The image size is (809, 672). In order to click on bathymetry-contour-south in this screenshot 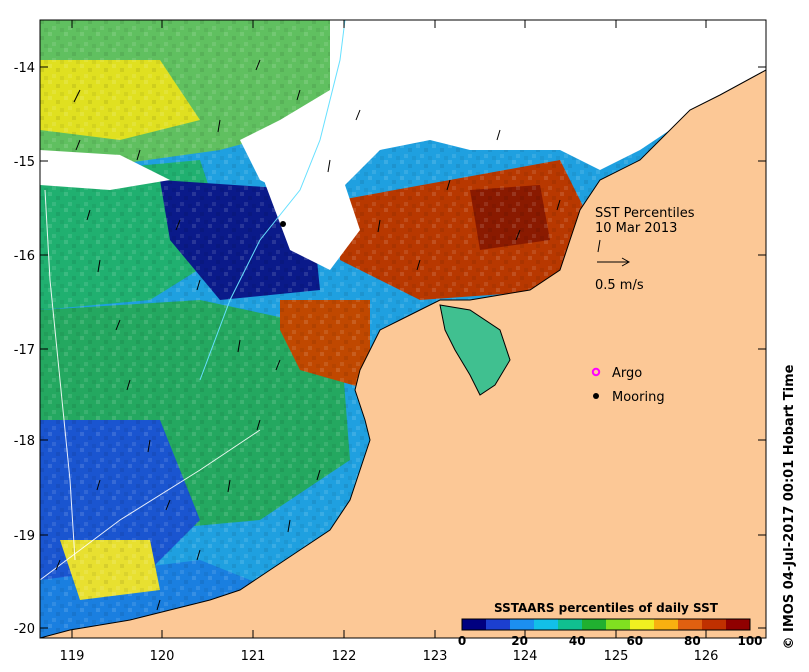, I will do `click(150, 505)`.